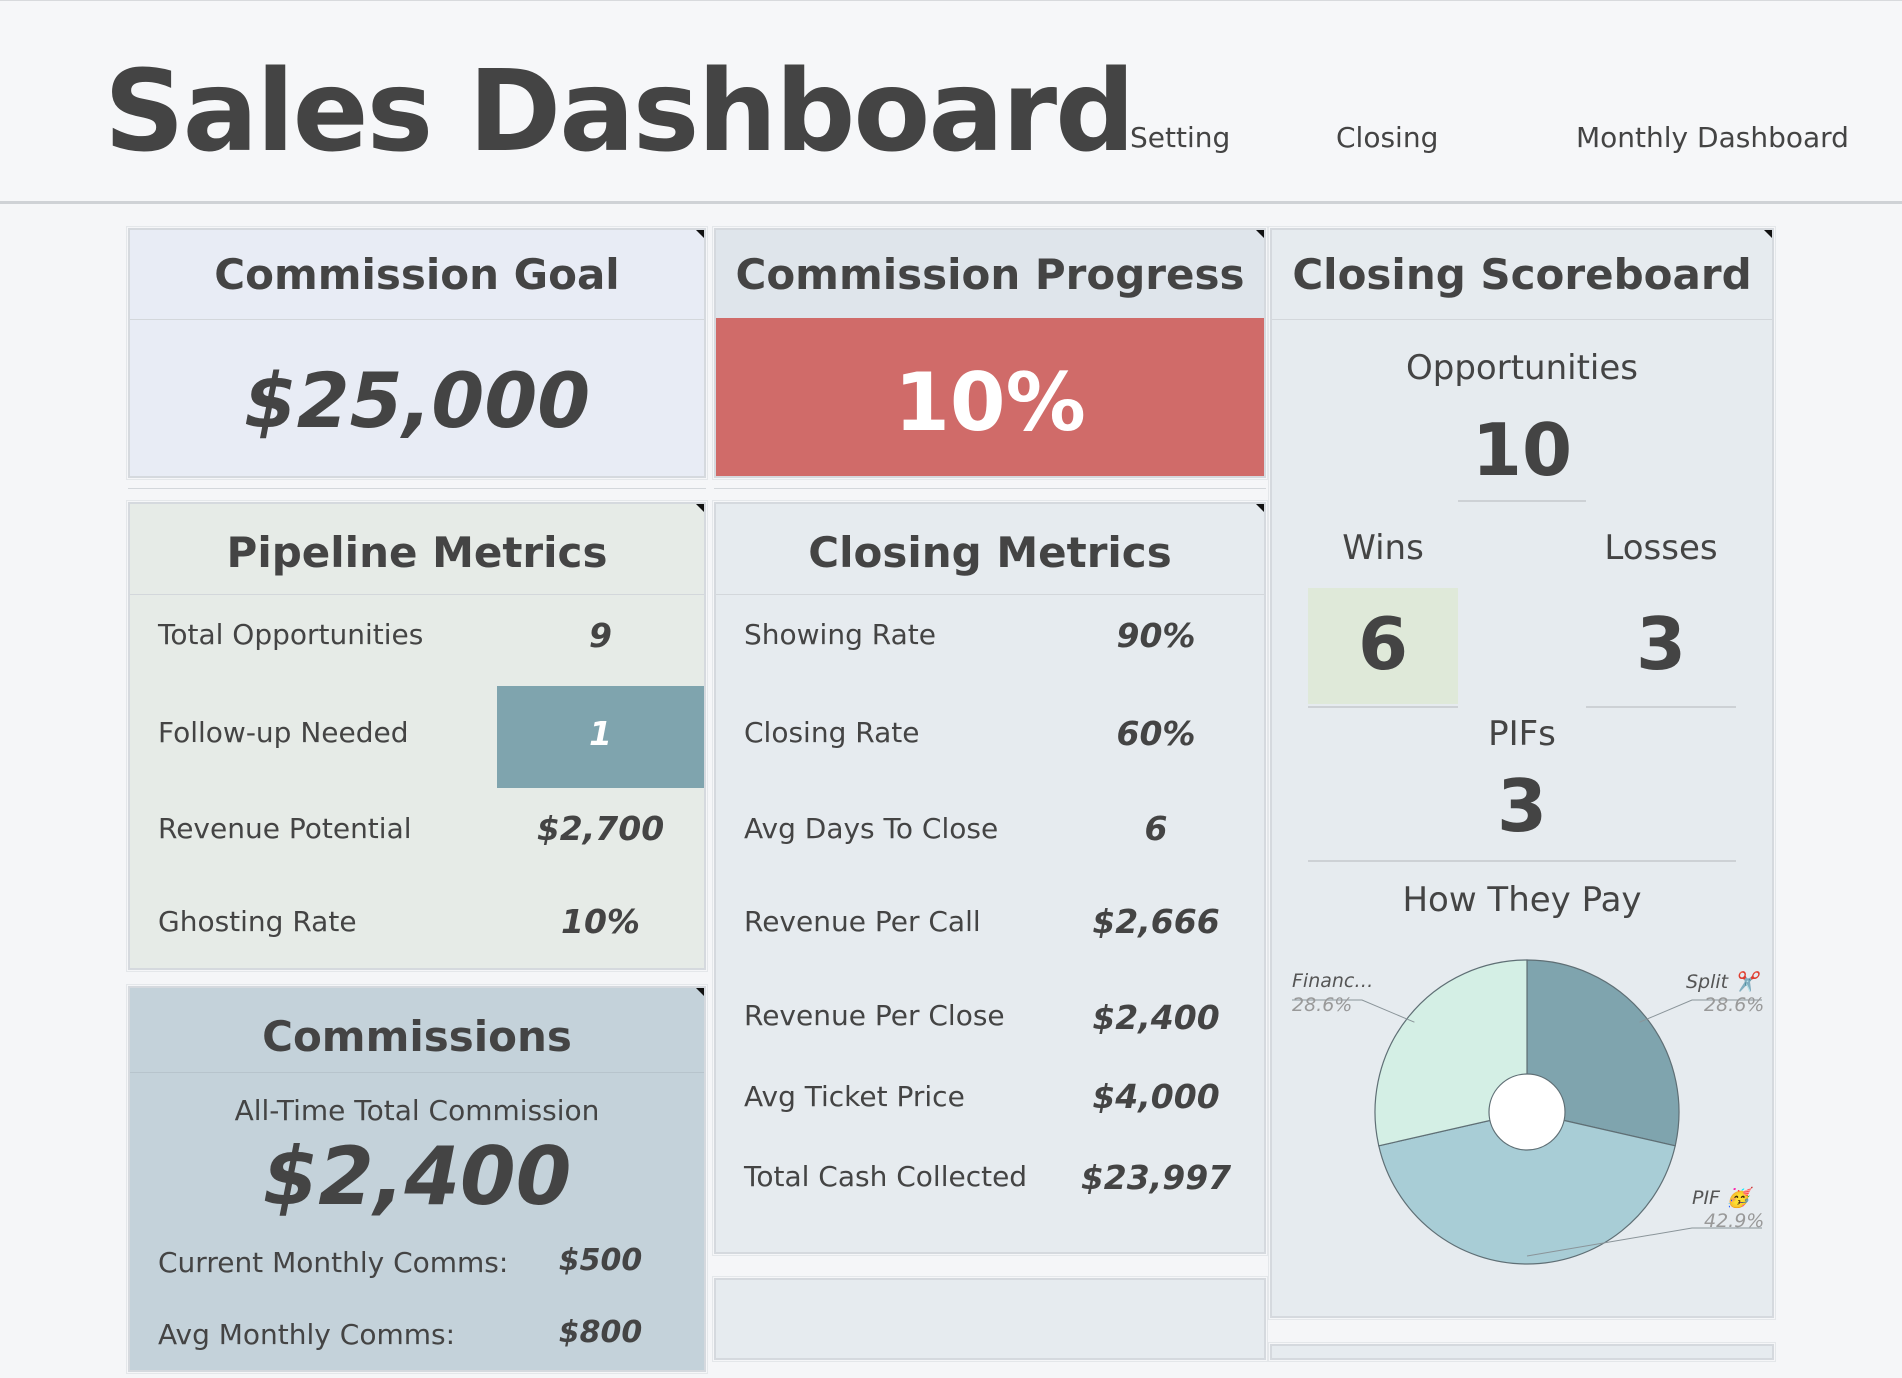 Image resolution: width=1902 pixels, height=1378 pixels. Describe the element at coordinates (1156, 828) in the screenshot. I see `closing-row-value: 6` at that location.